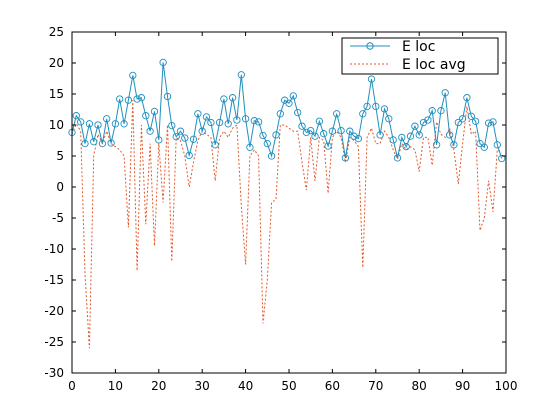  What do you see at coordinates (418, 47) in the screenshot?
I see `legend-label-e-loc: E loc` at bounding box center [418, 47].